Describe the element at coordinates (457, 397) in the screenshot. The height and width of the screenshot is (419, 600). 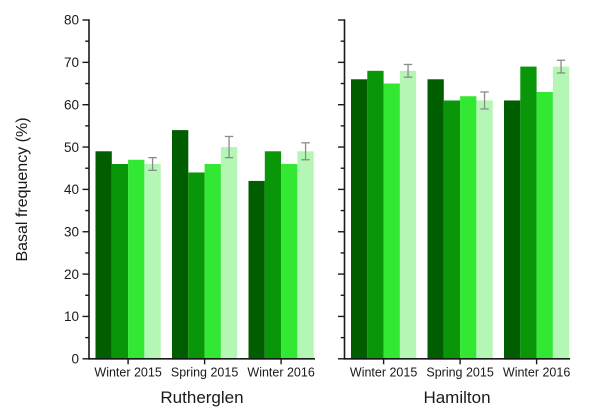
I see `panel-title-hamilton: Hamilton` at that location.